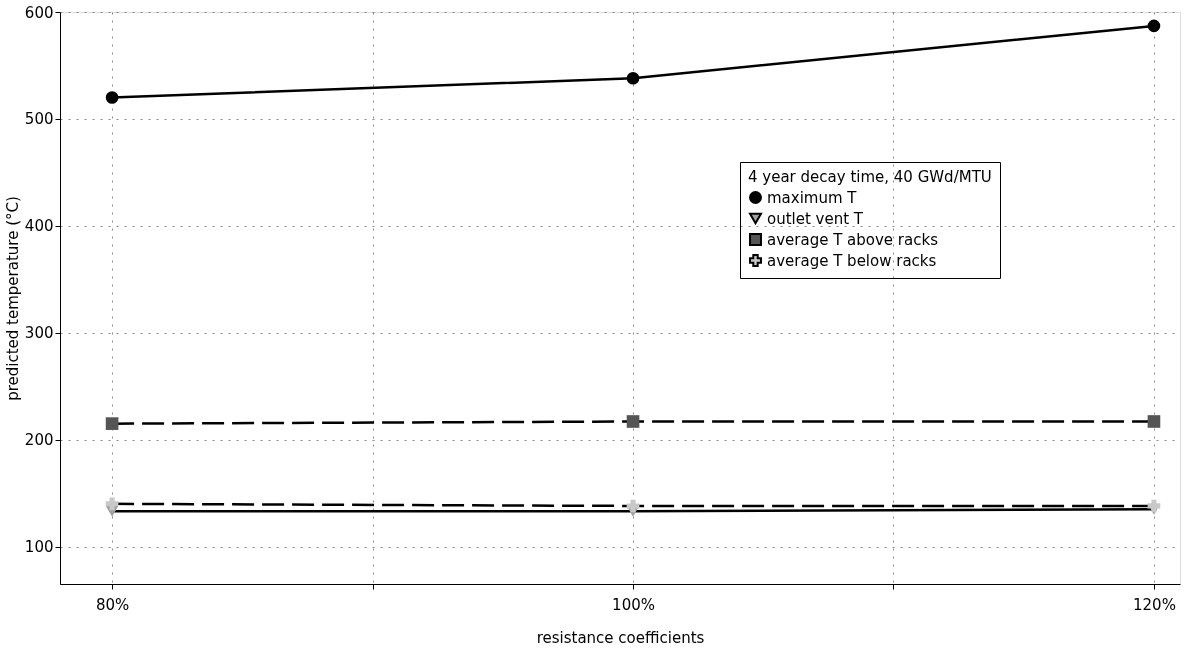  Describe the element at coordinates (39, 12) in the screenshot. I see `y-tick-label: 600` at that location.